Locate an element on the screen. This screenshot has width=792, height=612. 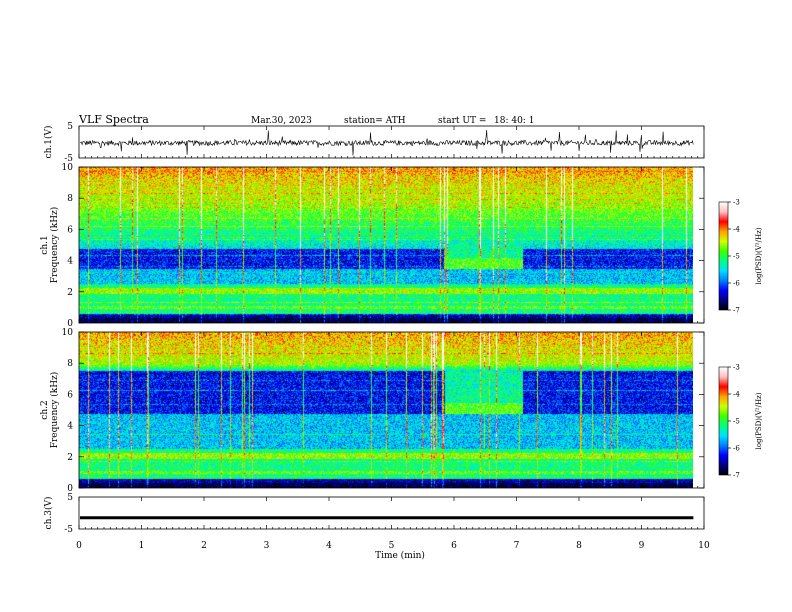
ch1-ytick-bottom: -5 is located at coordinates (68, 159).